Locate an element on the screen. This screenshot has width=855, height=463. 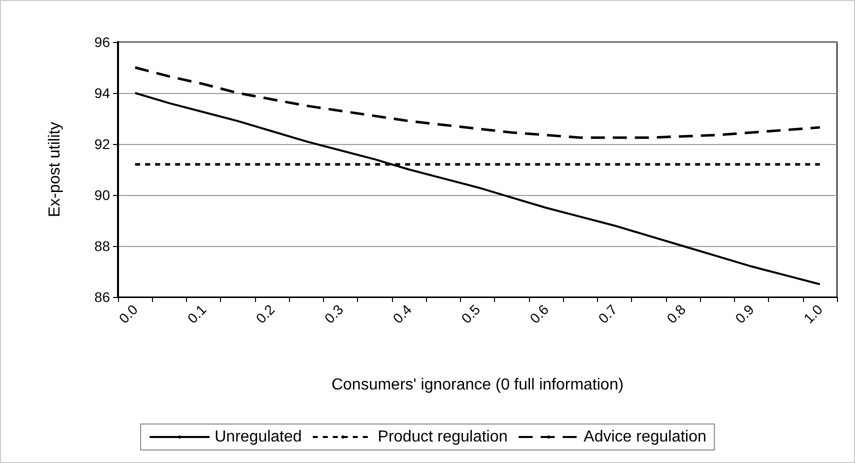
x-tick-label: 0.7 is located at coordinates (607, 313).